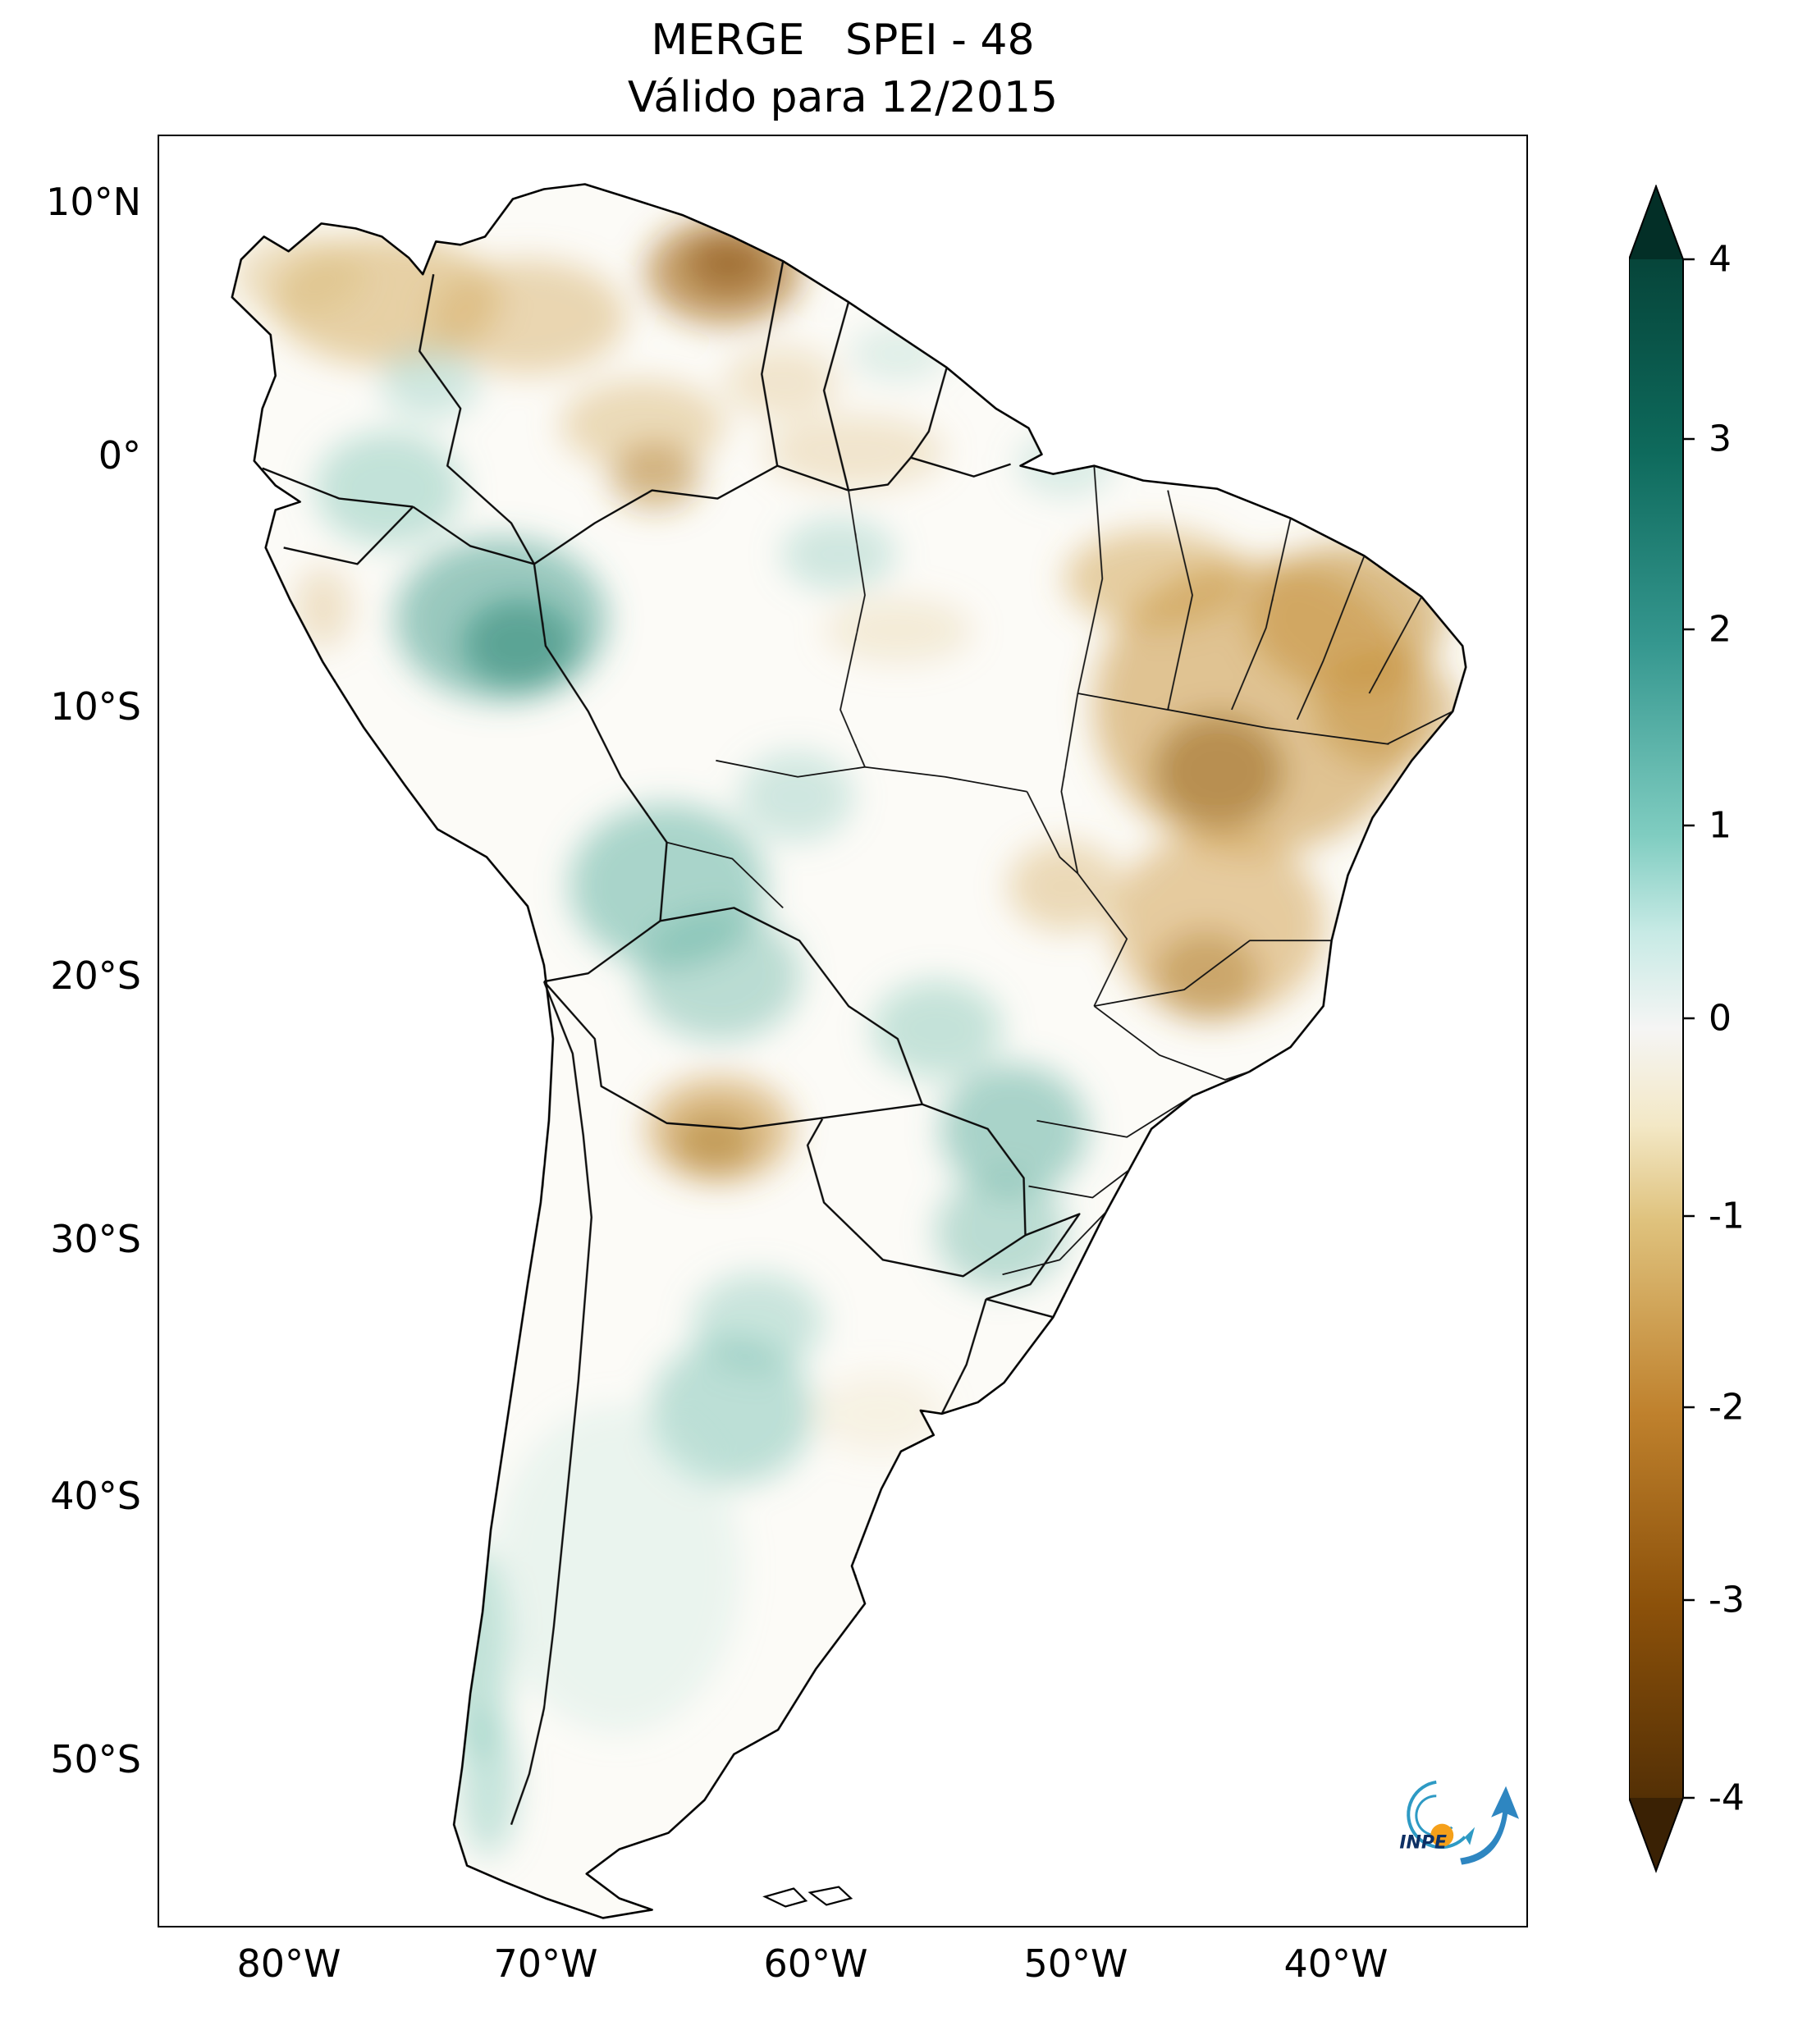 Image resolution: width=1798 pixels, height=2044 pixels. What do you see at coordinates (1720, 439) in the screenshot?
I see `colorbar-tick-3: 3` at bounding box center [1720, 439].